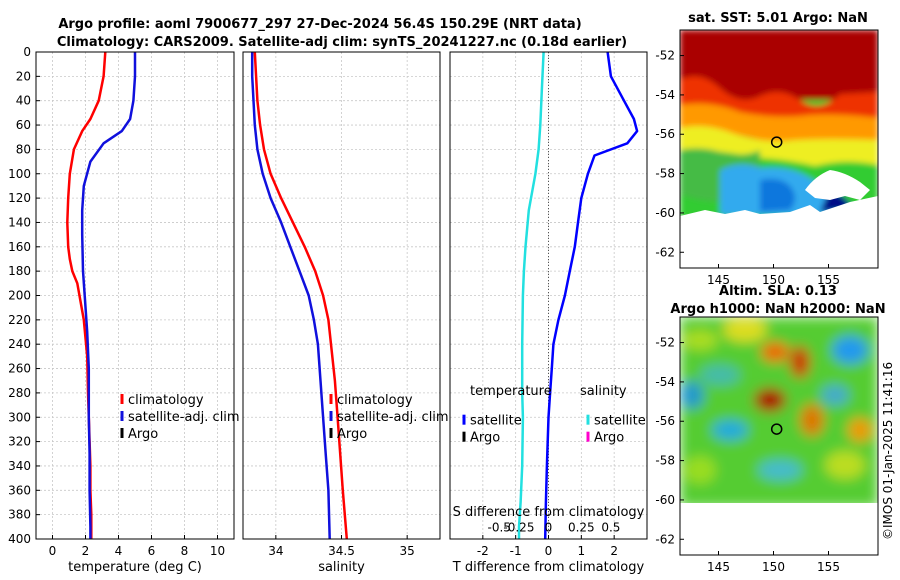 Image resolution: width=900 pixels, height=580 pixels. Describe the element at coordinates (665, 382) in the screenshot. I see `map-y-tick-label: -54` at that location.